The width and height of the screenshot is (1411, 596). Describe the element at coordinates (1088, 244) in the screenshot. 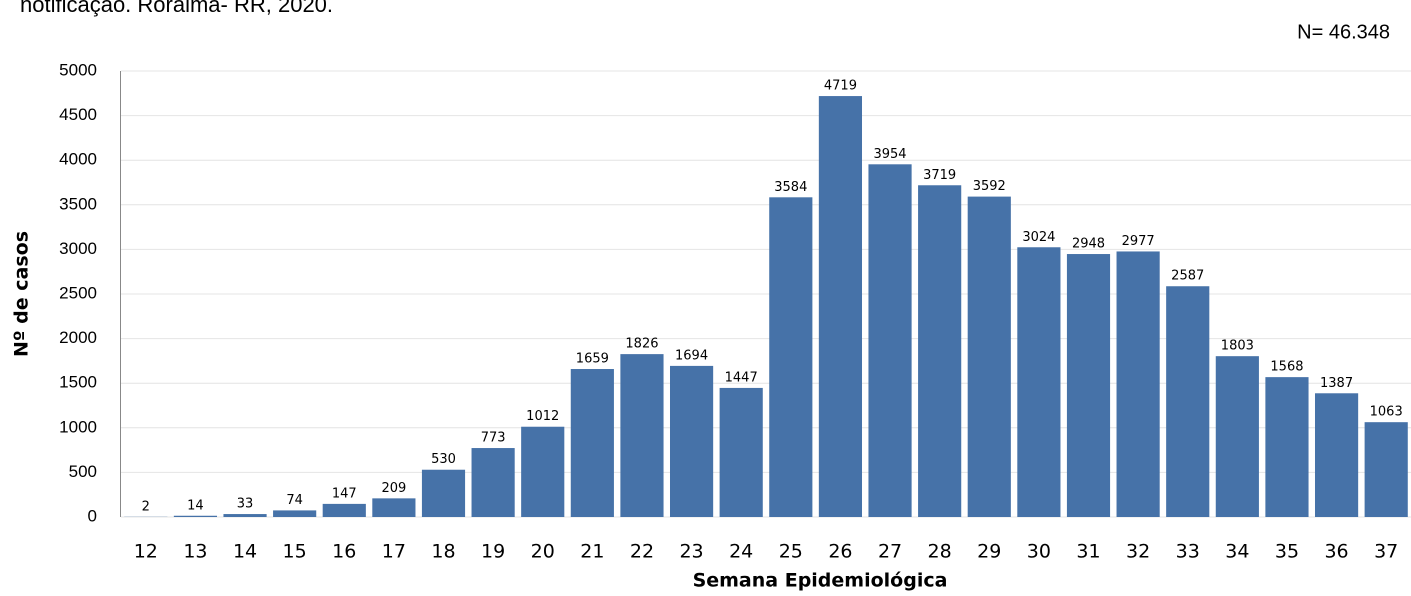

I see `data-label: 2948` at that location.